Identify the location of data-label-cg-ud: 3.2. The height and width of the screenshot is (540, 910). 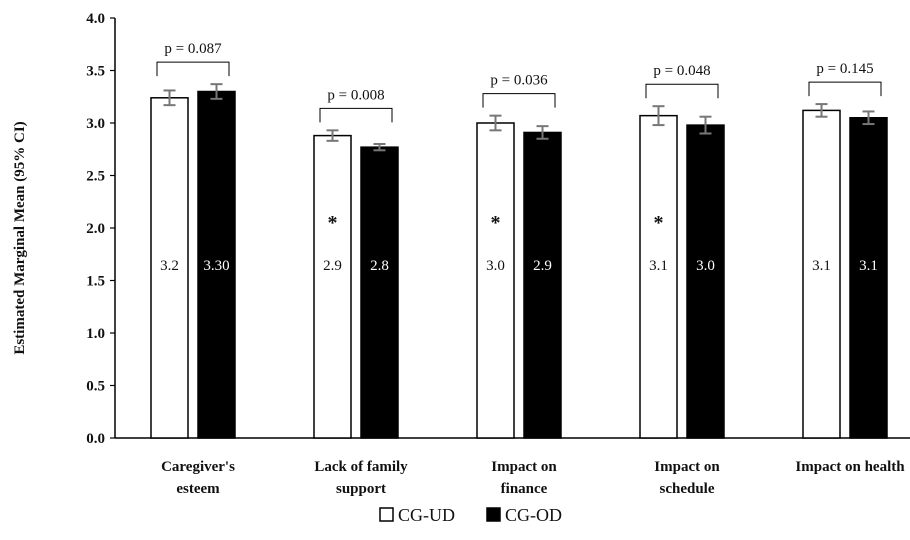
(169, 266).